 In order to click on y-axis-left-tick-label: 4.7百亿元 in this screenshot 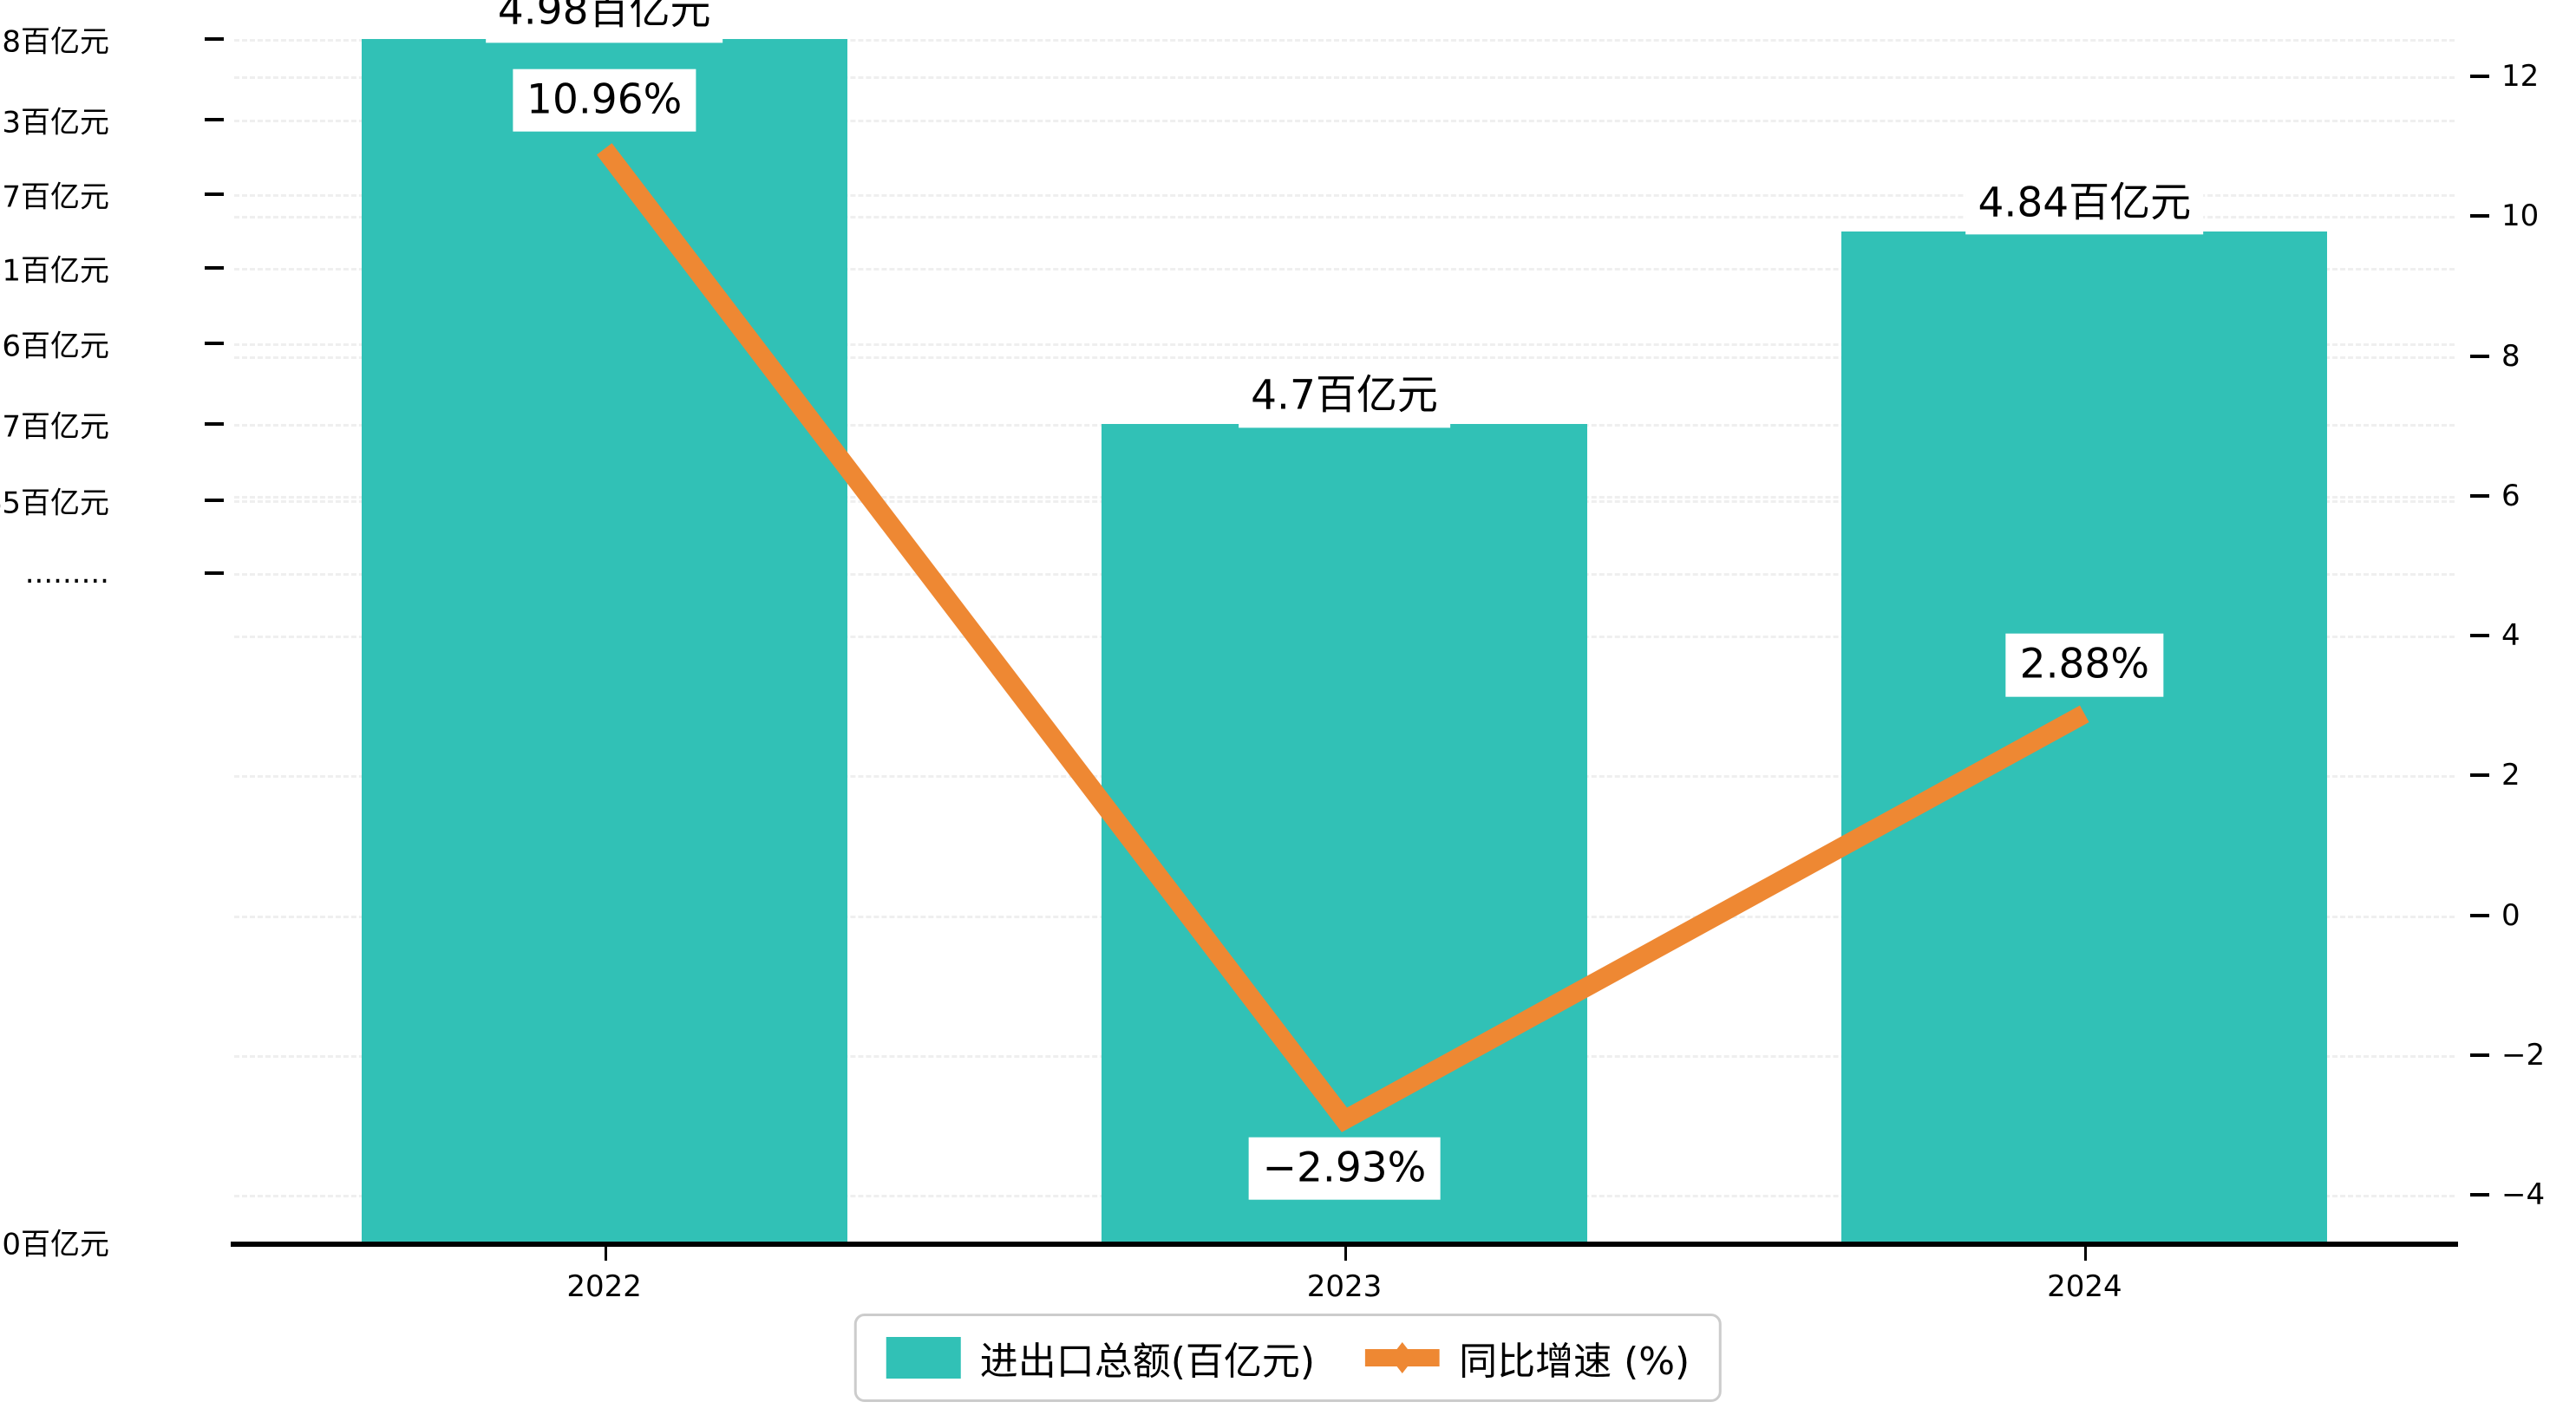, I will do `click(54, 427)`.